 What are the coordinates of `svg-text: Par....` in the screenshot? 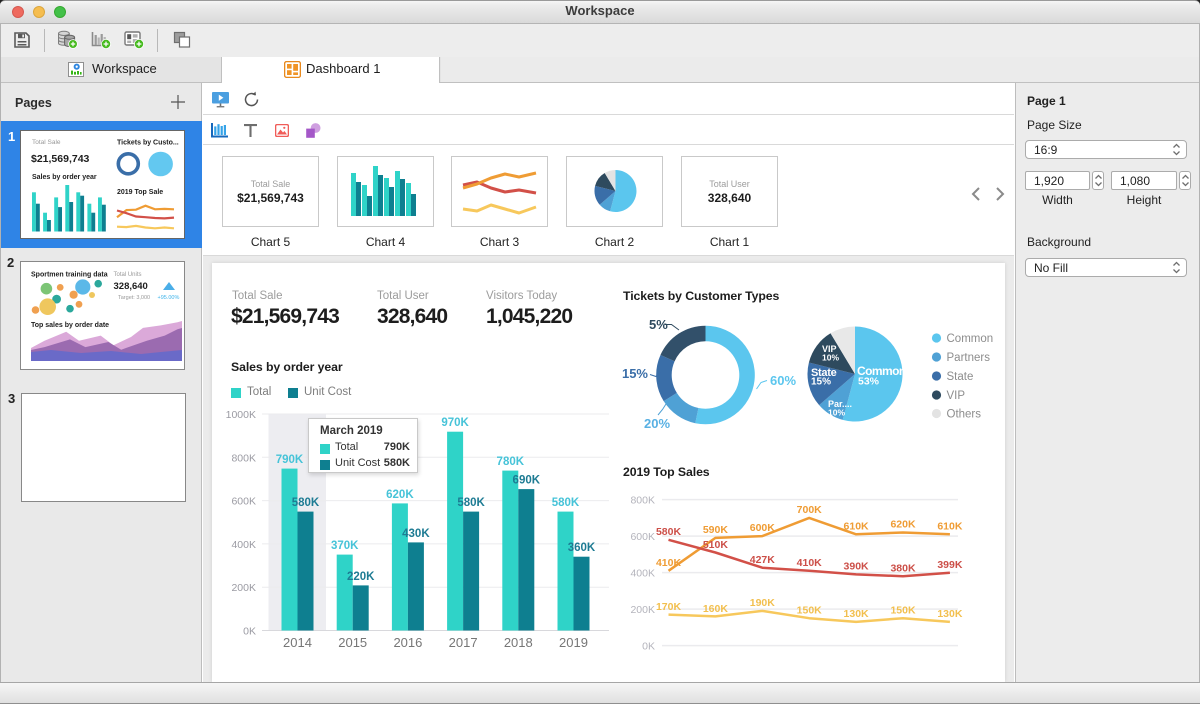 It's located at (840, 404).